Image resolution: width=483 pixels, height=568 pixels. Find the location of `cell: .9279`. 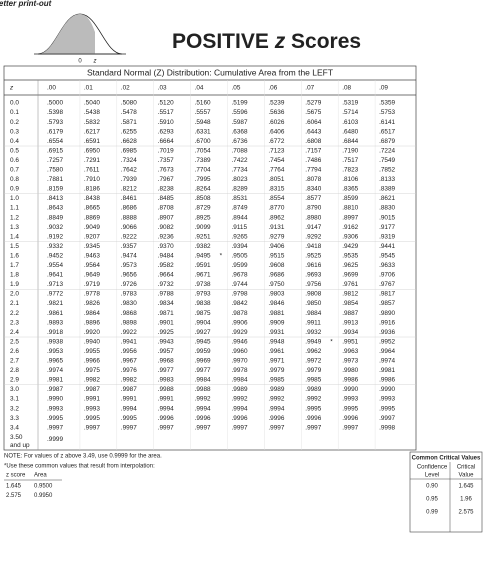

cell: .9279 is located at coordinates (276, 236).